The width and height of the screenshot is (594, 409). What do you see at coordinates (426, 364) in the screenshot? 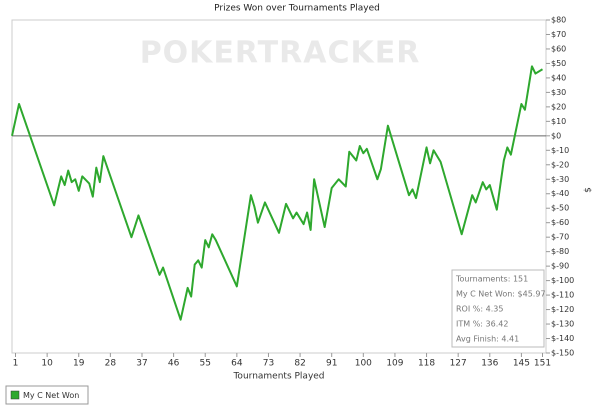
I see `x-tick-label: 118` at bounding box center [426, 364].